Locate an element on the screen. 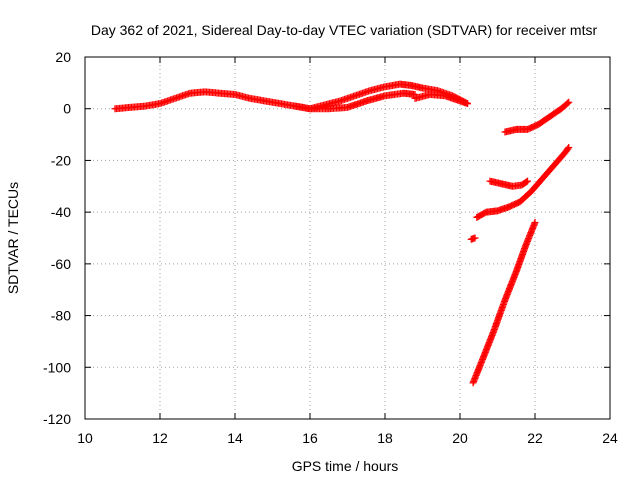 The height and width of the screenshot is (480, 640). x-tick-label: 14 is located at coordinates (235, 438).